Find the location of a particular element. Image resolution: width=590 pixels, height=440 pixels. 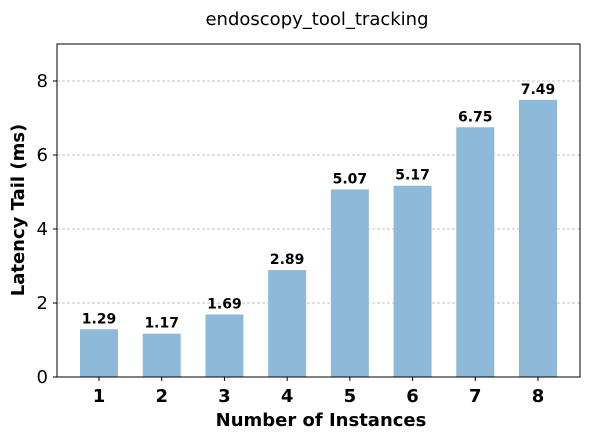

y-tick-label: 2 is located at coordinates (42, 303).